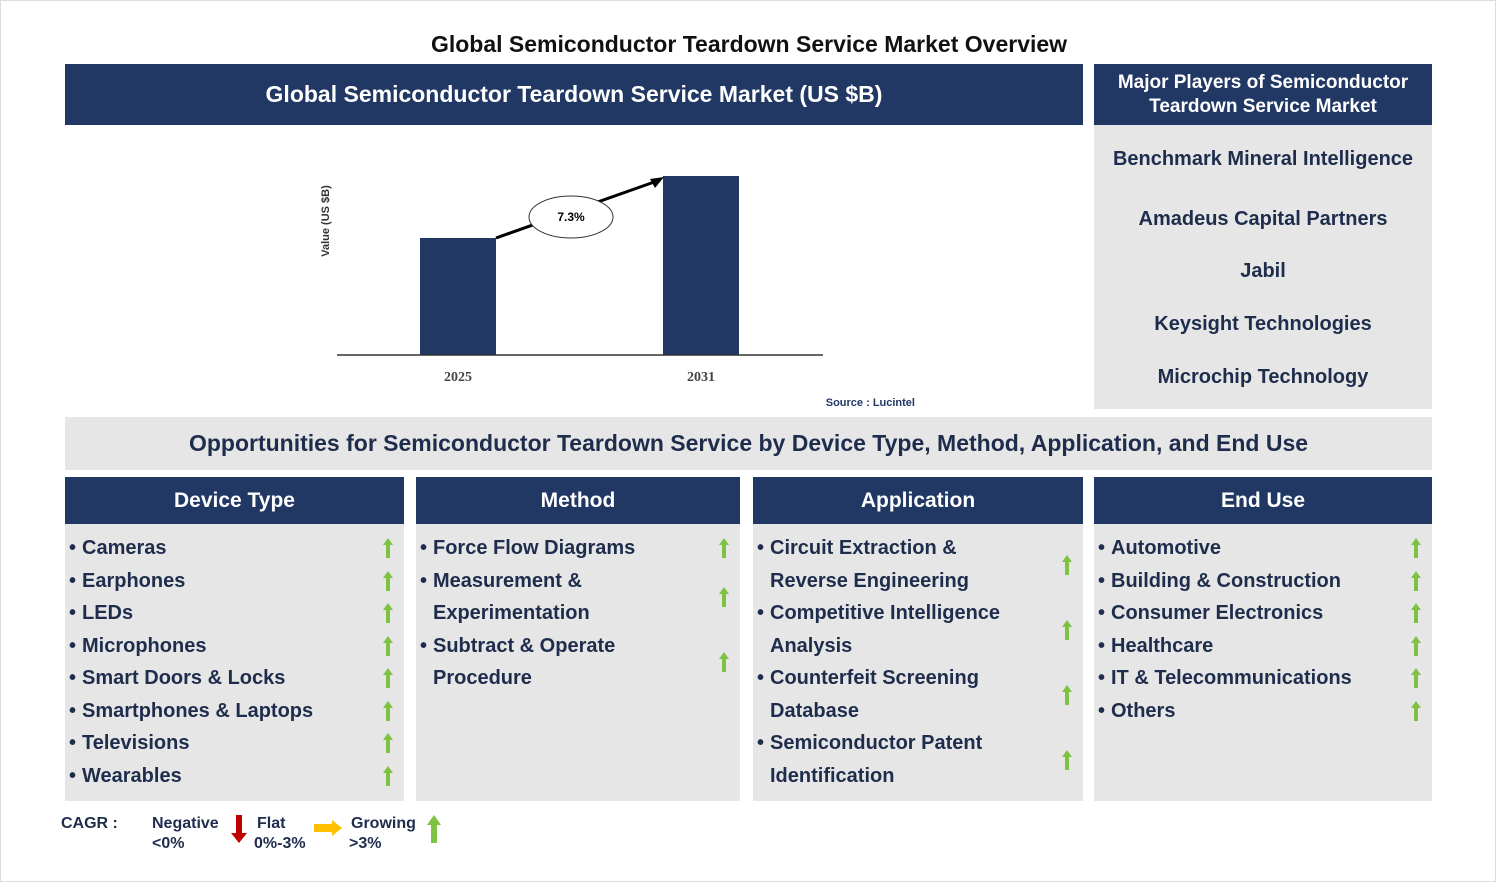  I want to click on list-item: • Building & Construction, so click(1265, 581).